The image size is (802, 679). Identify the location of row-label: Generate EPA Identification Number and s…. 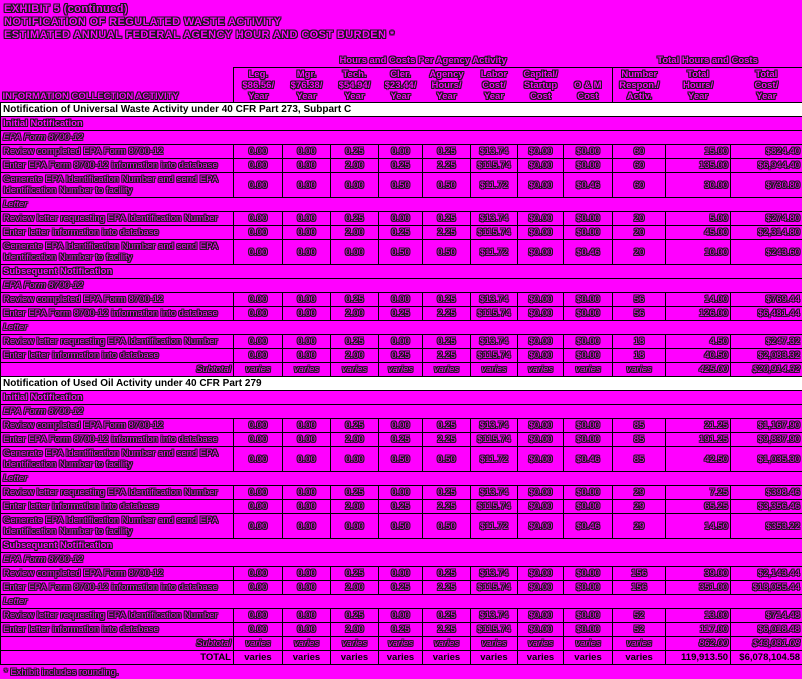
(117, 252).